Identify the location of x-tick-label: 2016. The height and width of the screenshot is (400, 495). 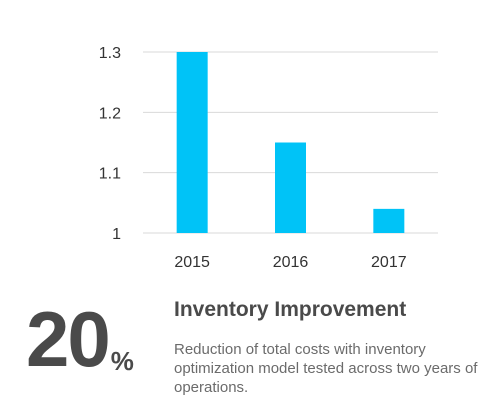
(291, 262).